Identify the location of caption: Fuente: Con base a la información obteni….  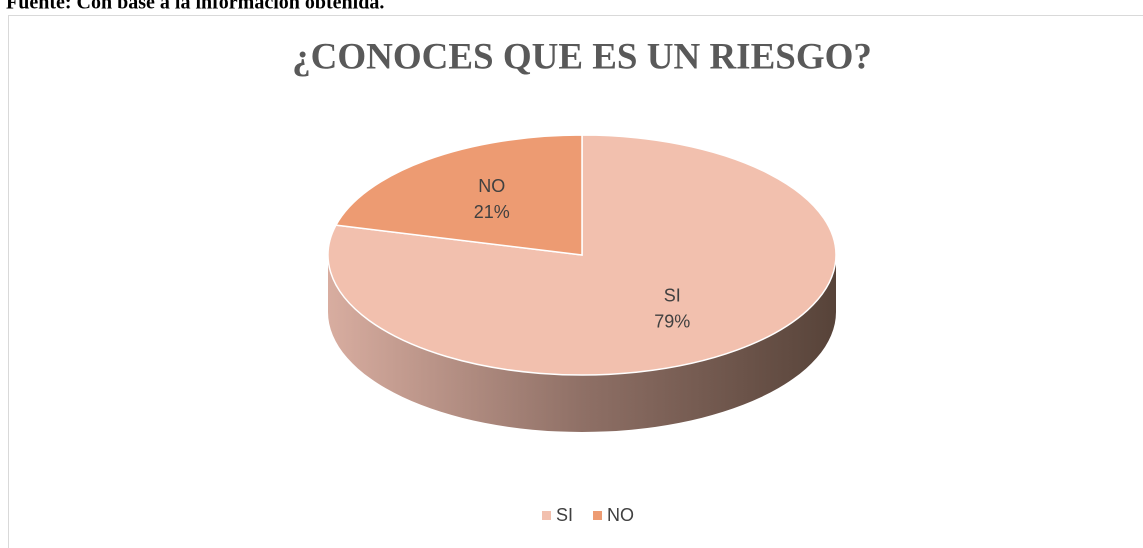
(195, 7).